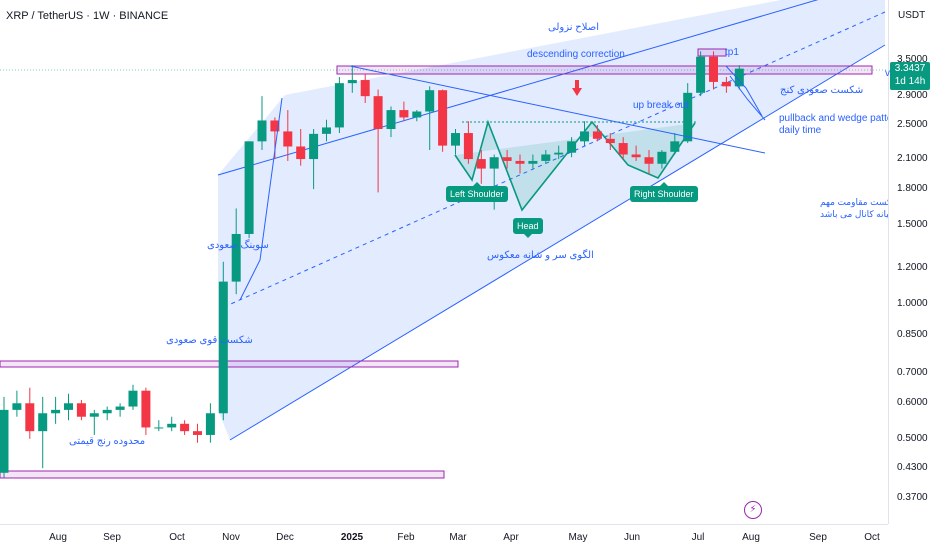 Image resolution: width=932 pixels, height=551 pixels. Describe the element at coordinates (912, 96) in the screenshot. I see `price-tick: 2.9000` at that location.